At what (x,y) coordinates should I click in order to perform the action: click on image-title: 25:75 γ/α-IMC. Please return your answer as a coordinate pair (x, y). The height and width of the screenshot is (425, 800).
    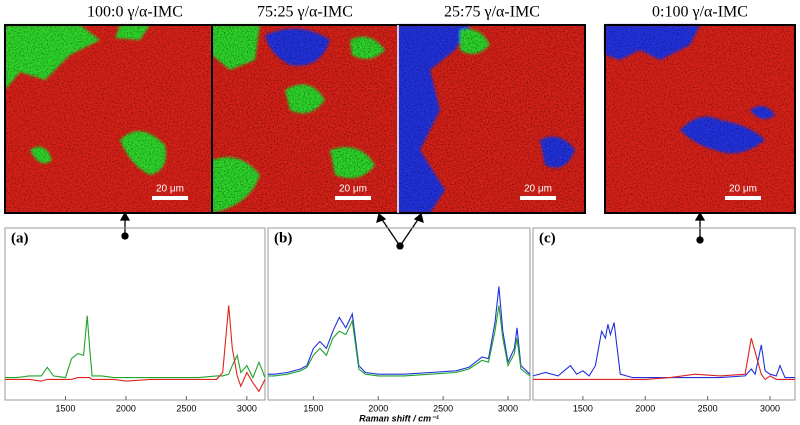
    Looking at the image, I should click on (492, 12).